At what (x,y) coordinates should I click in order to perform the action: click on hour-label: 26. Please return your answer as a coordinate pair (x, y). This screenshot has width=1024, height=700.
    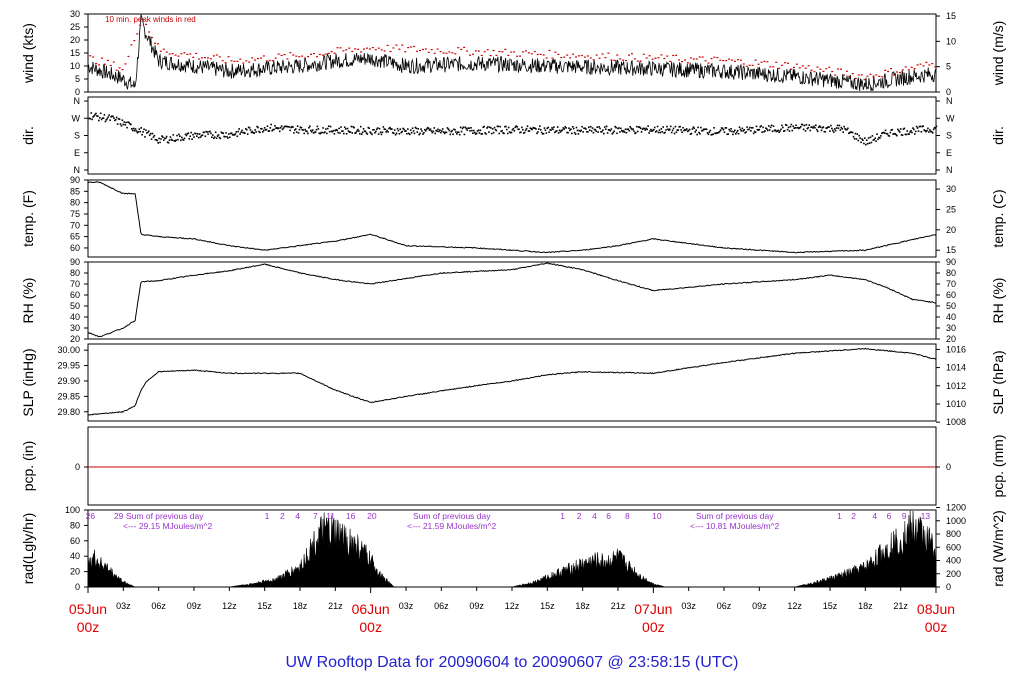
    Looking at the image, I should click on (91, 516).